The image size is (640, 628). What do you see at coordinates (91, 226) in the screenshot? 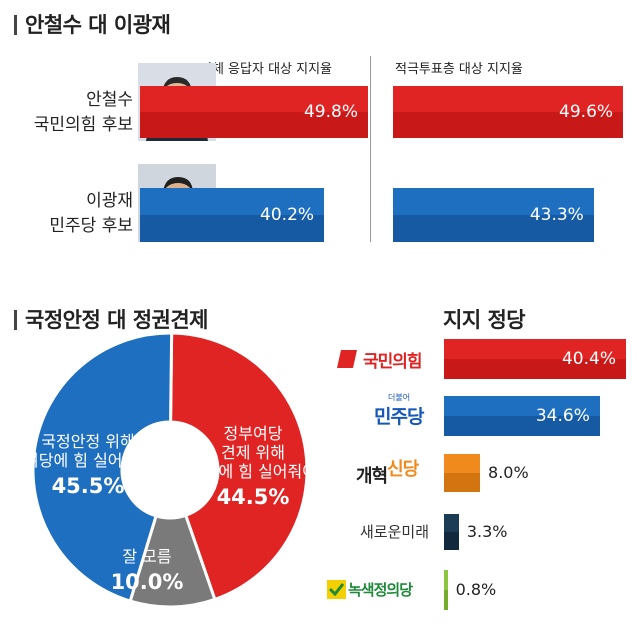
I see `candidate-2-party: 민주당 후보` at bounding box center [91, 226].